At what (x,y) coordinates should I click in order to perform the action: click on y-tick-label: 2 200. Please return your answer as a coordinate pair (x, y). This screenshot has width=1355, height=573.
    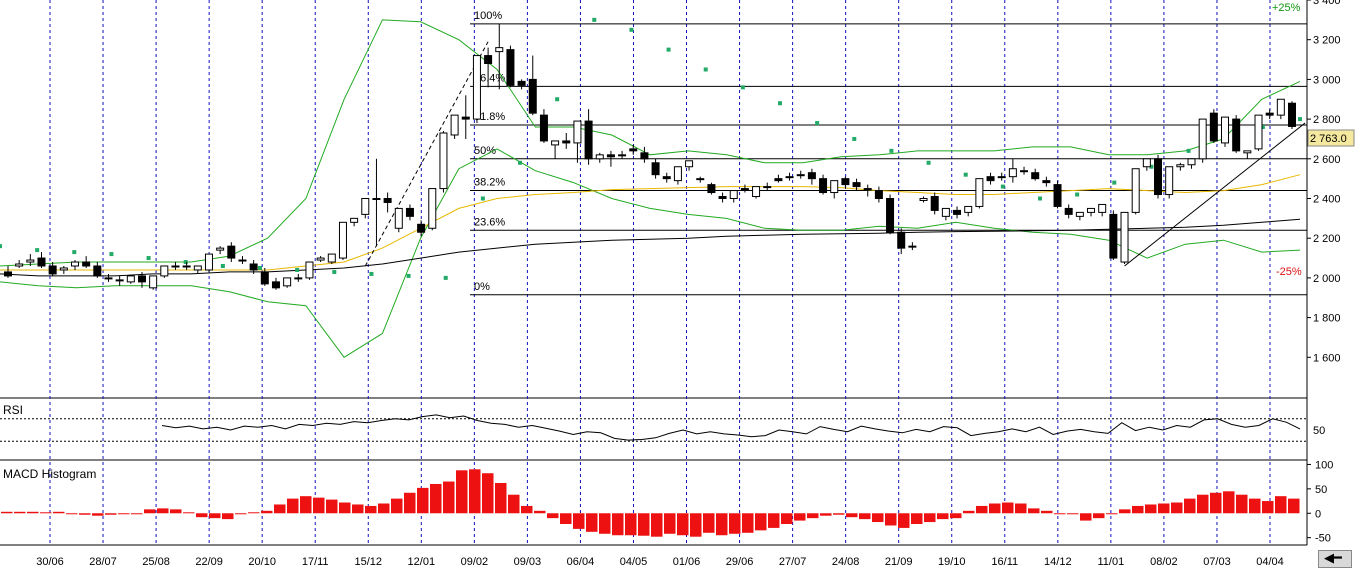
    Looking at the image, I should click on (1327, 239).